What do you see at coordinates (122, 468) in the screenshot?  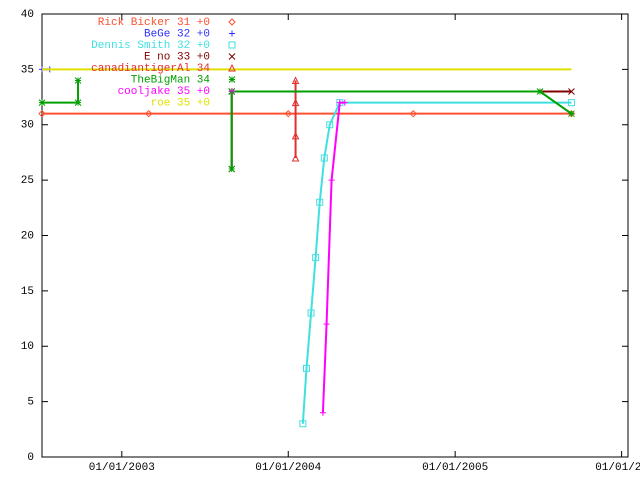 I see `x-tick-label: 01/01/2003` at bounding box center [122, 468].